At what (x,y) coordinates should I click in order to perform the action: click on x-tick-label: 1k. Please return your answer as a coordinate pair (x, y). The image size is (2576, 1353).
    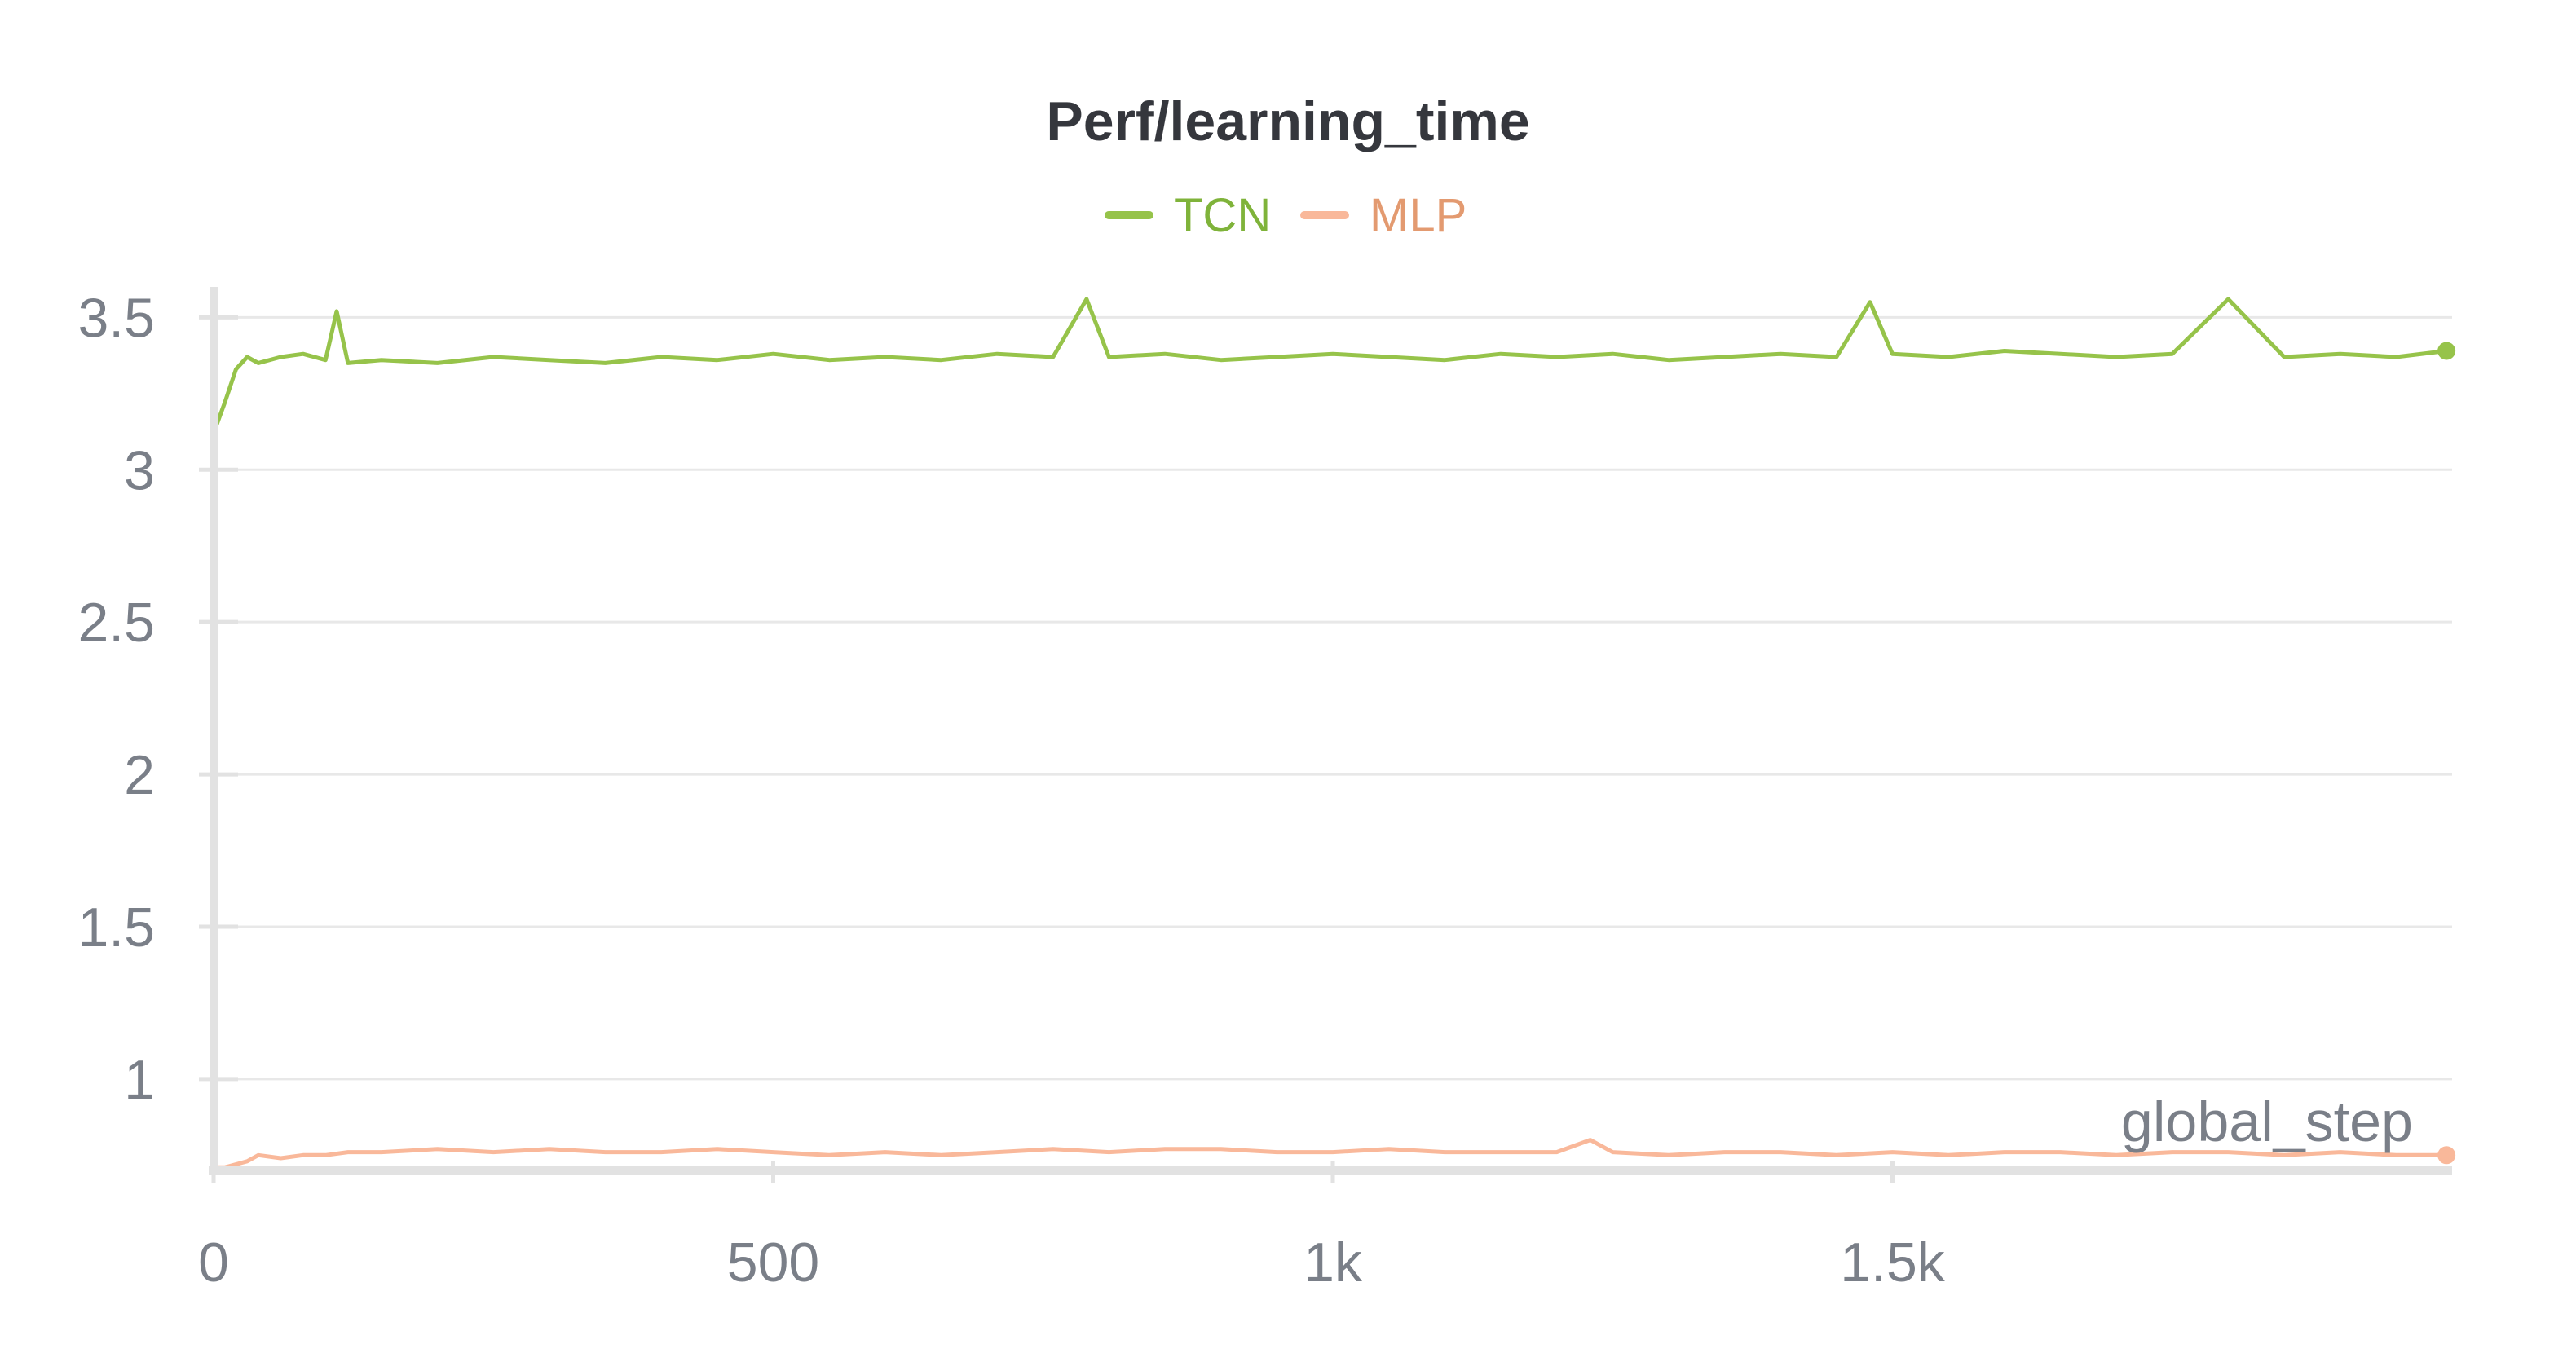
    Looking at the image, I should click on (1333, 1263).